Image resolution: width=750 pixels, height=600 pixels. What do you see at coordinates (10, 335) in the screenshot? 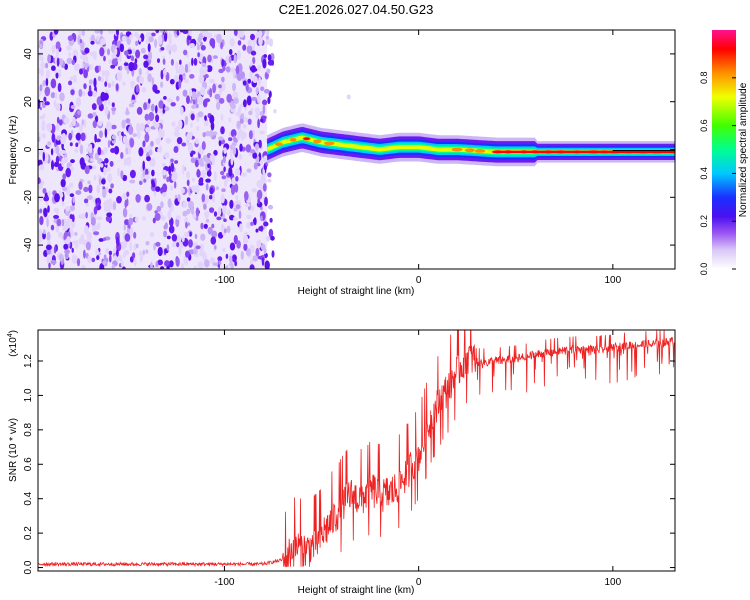
I see `scale-exponent: 4` at bounding box center [10, 335].